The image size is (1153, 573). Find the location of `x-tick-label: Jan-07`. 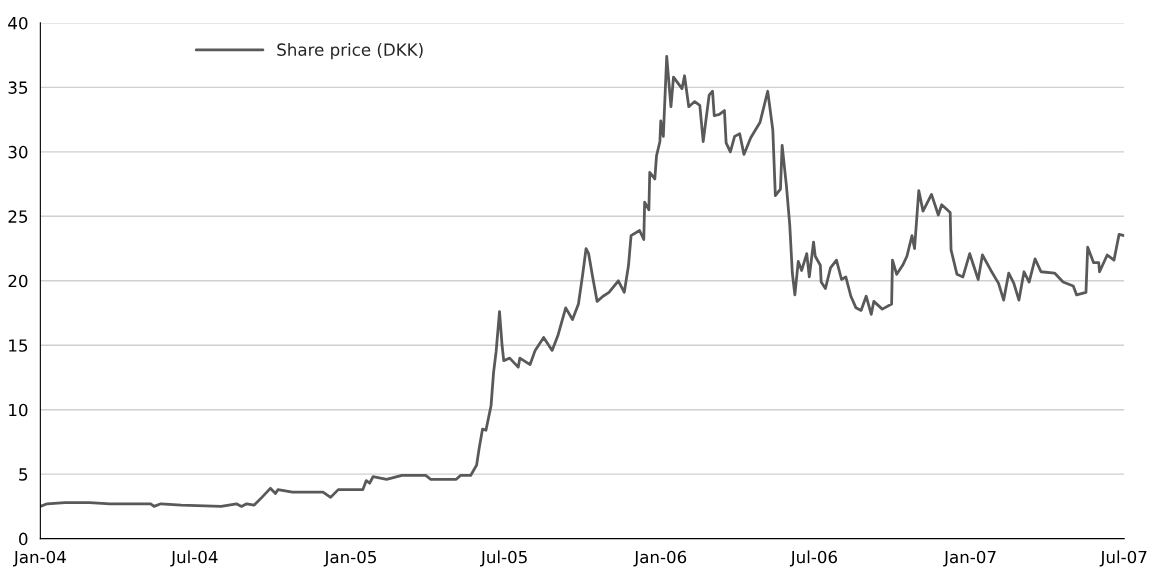

x-tick-label: Jan-07 is located at coordinates (969, 558).